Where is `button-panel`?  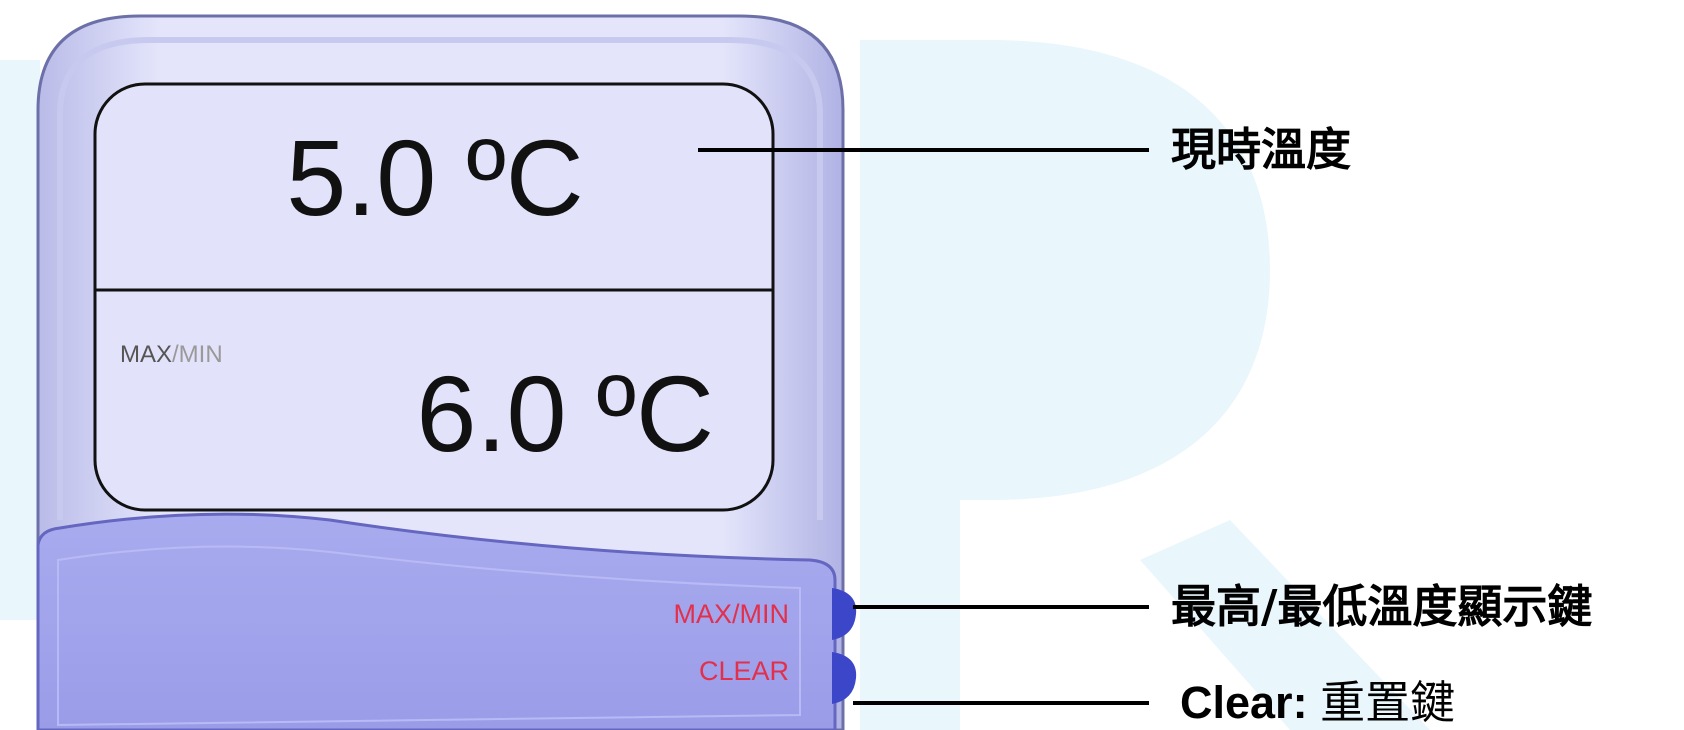 button-panel is located at coordinates (436, 621).